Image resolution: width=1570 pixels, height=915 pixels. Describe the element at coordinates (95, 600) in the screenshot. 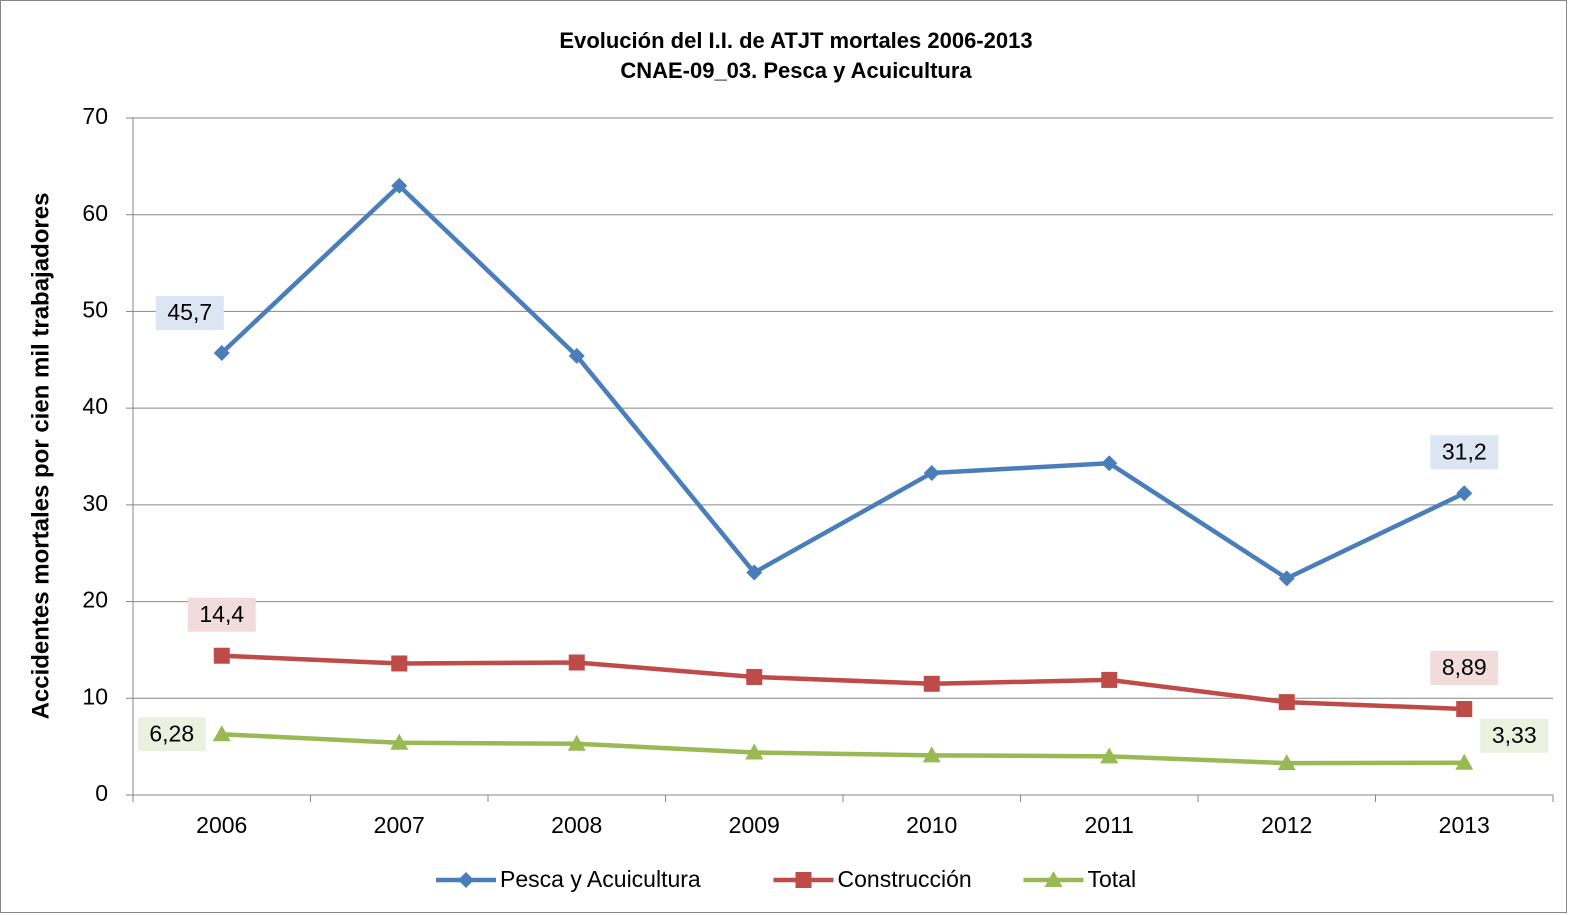

I see `y-tick-label: 20` at that location.